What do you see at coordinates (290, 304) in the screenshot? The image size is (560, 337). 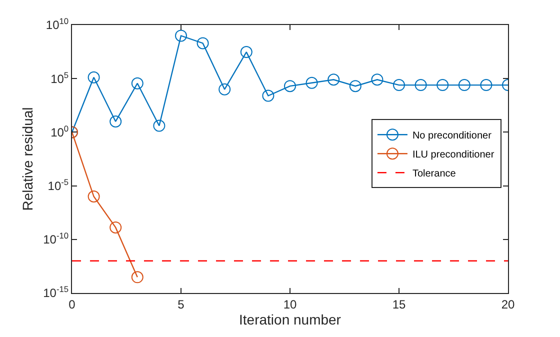 I see `x-tick-label: 10` at bounding box center [290, 304].